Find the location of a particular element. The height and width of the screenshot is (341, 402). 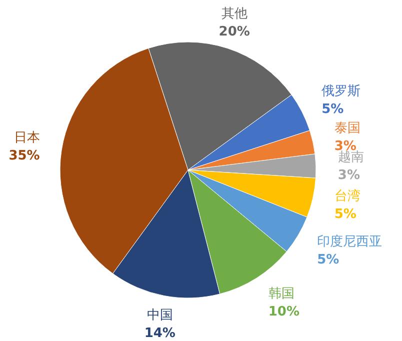

slice-label: 日本 is located at coordinates (27, 138).